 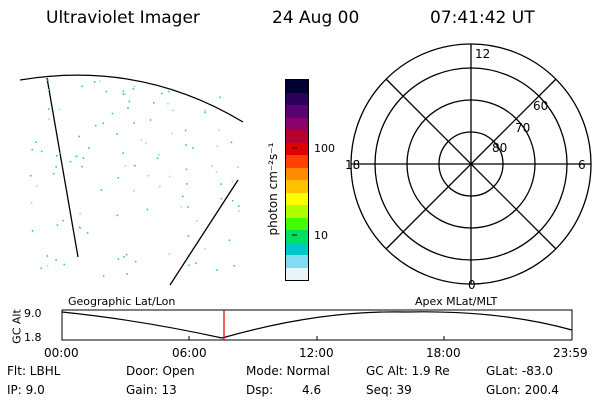 I want to click on status-dsp-value: 4.6, so click(x=312, y=390).